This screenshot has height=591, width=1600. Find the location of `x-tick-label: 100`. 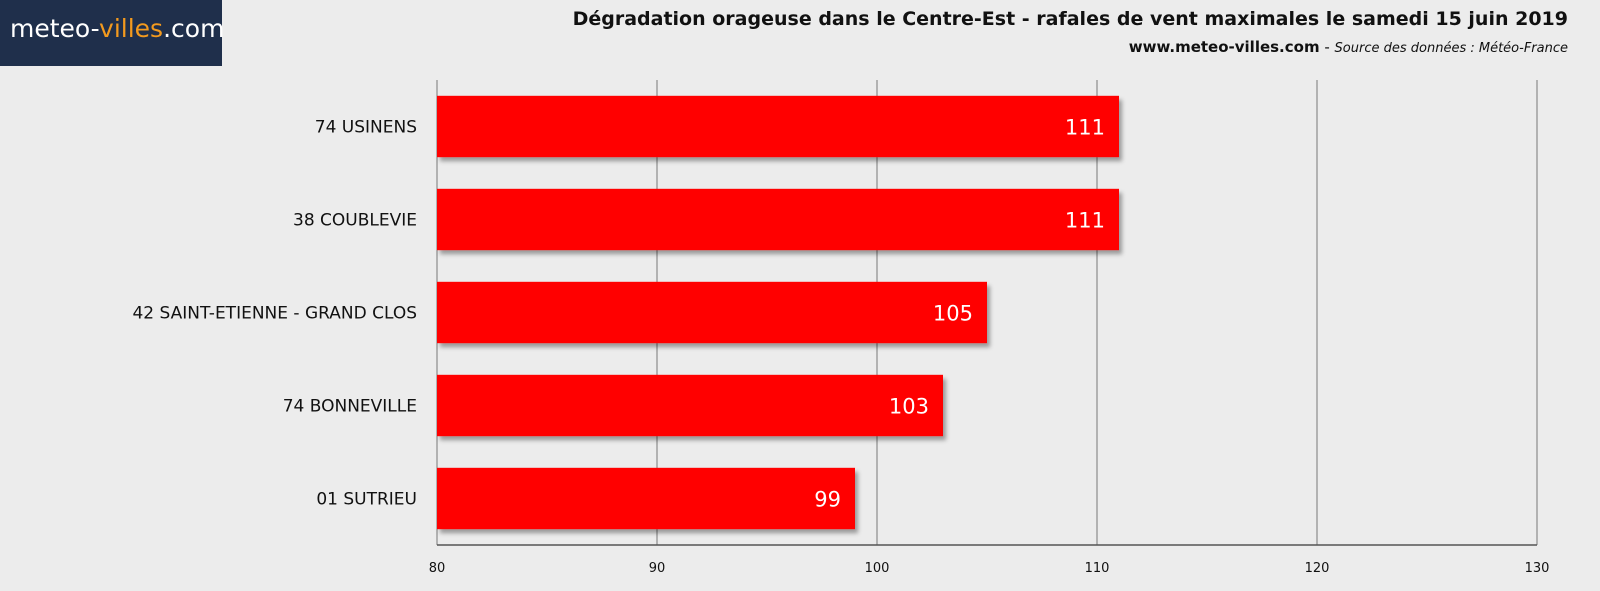

x-tick-label: 100 is located at coordinates (877, 568).